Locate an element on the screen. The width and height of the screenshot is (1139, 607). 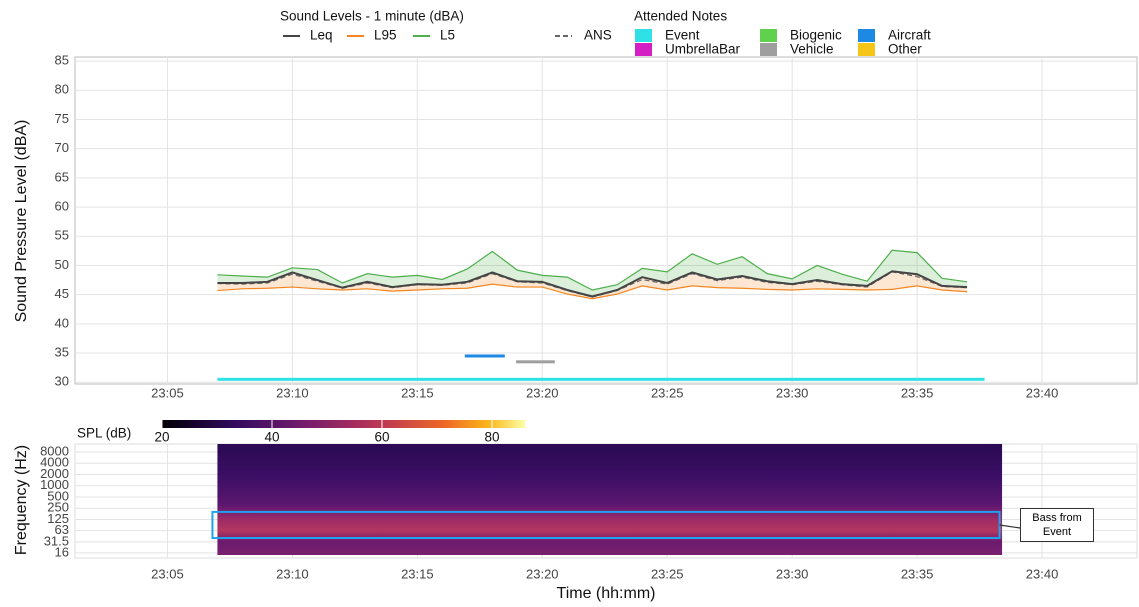
y-axis-title: Sound Pressure Level (dBA) is located at coordinates (21, 221).